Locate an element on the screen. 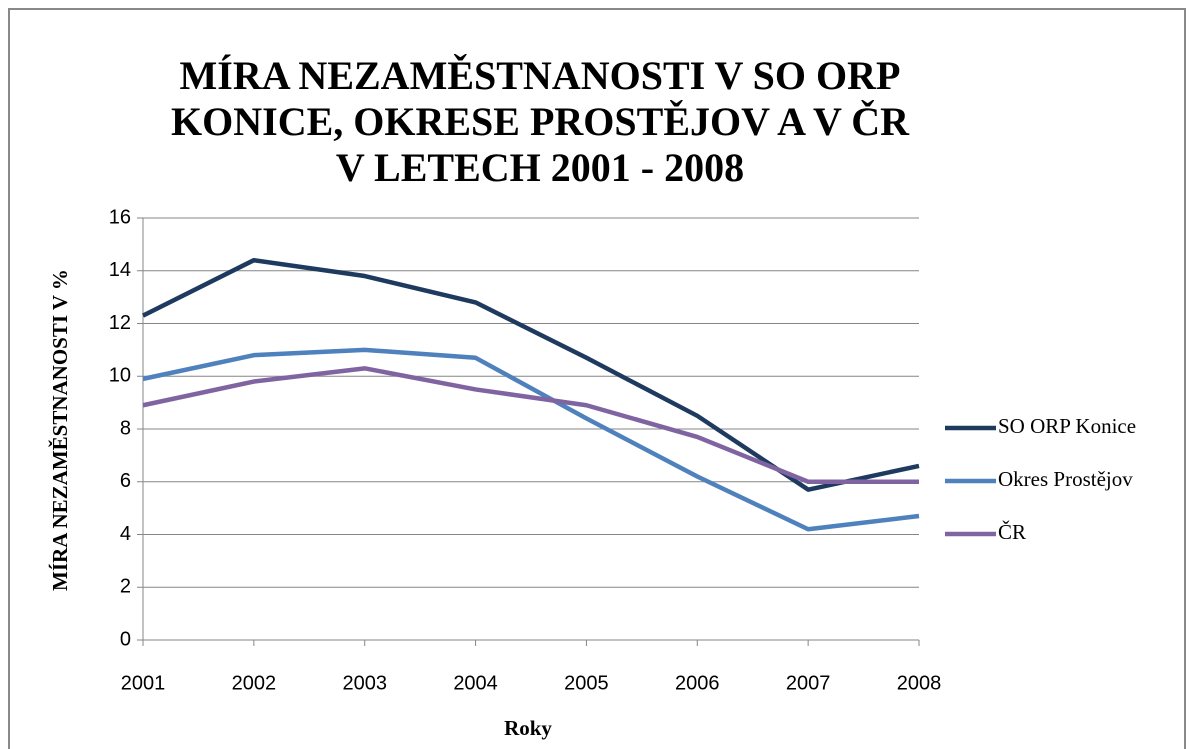  chart-title: V LETECH 2001 - 2008 is located at coordinates (540, 167).